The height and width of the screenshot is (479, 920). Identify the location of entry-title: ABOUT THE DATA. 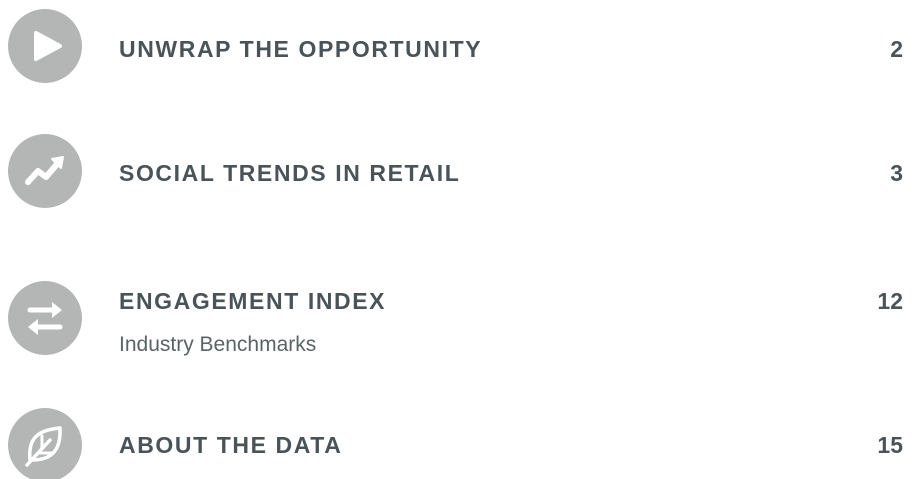
(230, 445).